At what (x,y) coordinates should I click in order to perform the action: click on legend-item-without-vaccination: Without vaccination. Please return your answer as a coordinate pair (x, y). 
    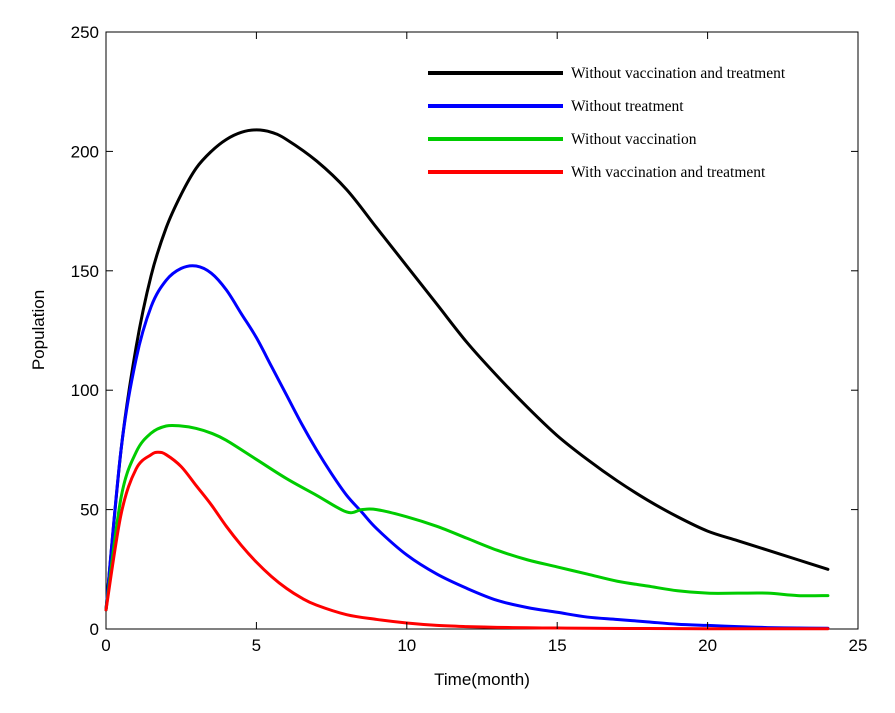
    Looking at the image, I should click on (562, 139).